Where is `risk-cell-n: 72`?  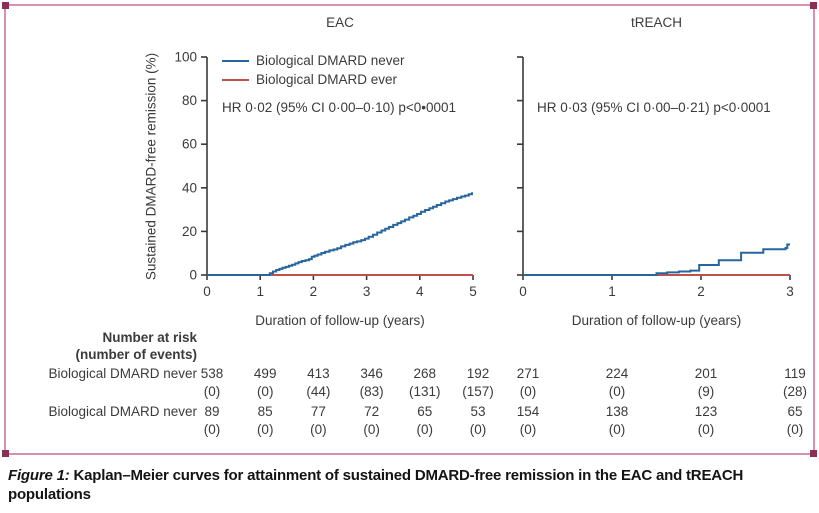
risk-cell-n: 72 is located at coordinates (372, 411).